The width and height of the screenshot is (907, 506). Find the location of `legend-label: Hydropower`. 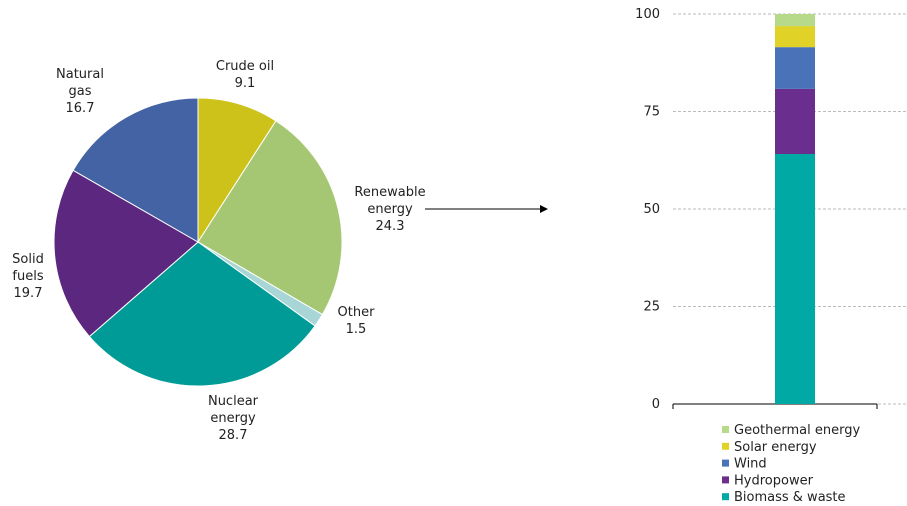

legend-label: Hydropower is located at coordinates (774, 480).